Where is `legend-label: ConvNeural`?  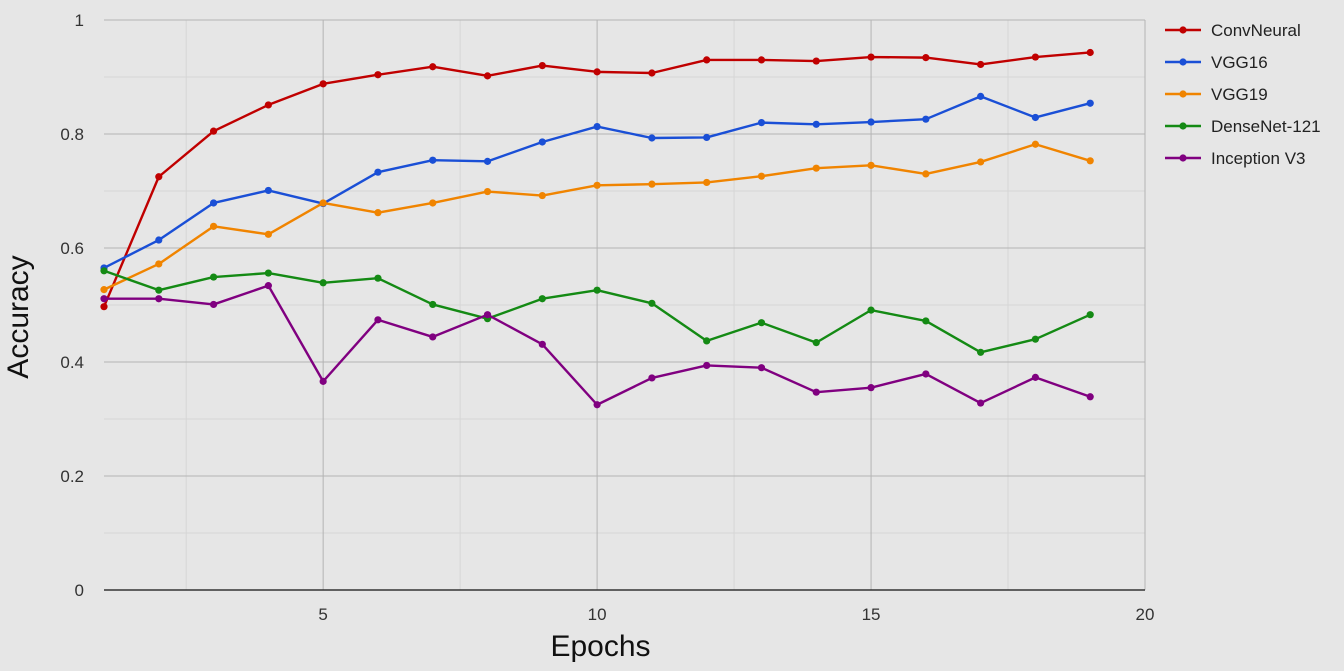
legend-label: ConvNeural is located at coordinates (1256, 30).